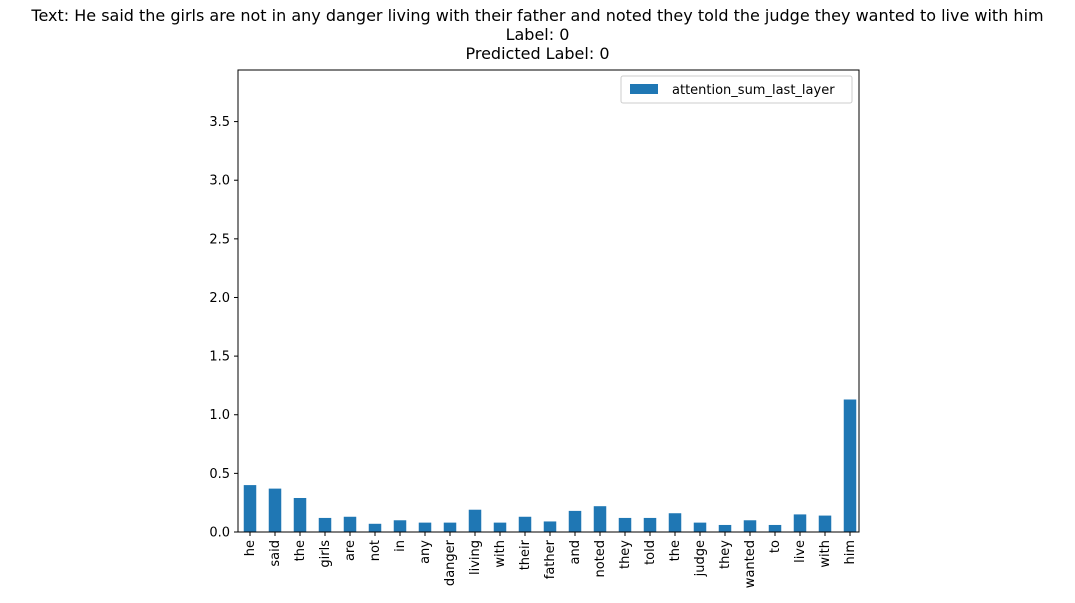  Describe the element at coordinates (537, 53) in the screenshot. I see `title-predicted-line: Predicted Label: 0` at that location.